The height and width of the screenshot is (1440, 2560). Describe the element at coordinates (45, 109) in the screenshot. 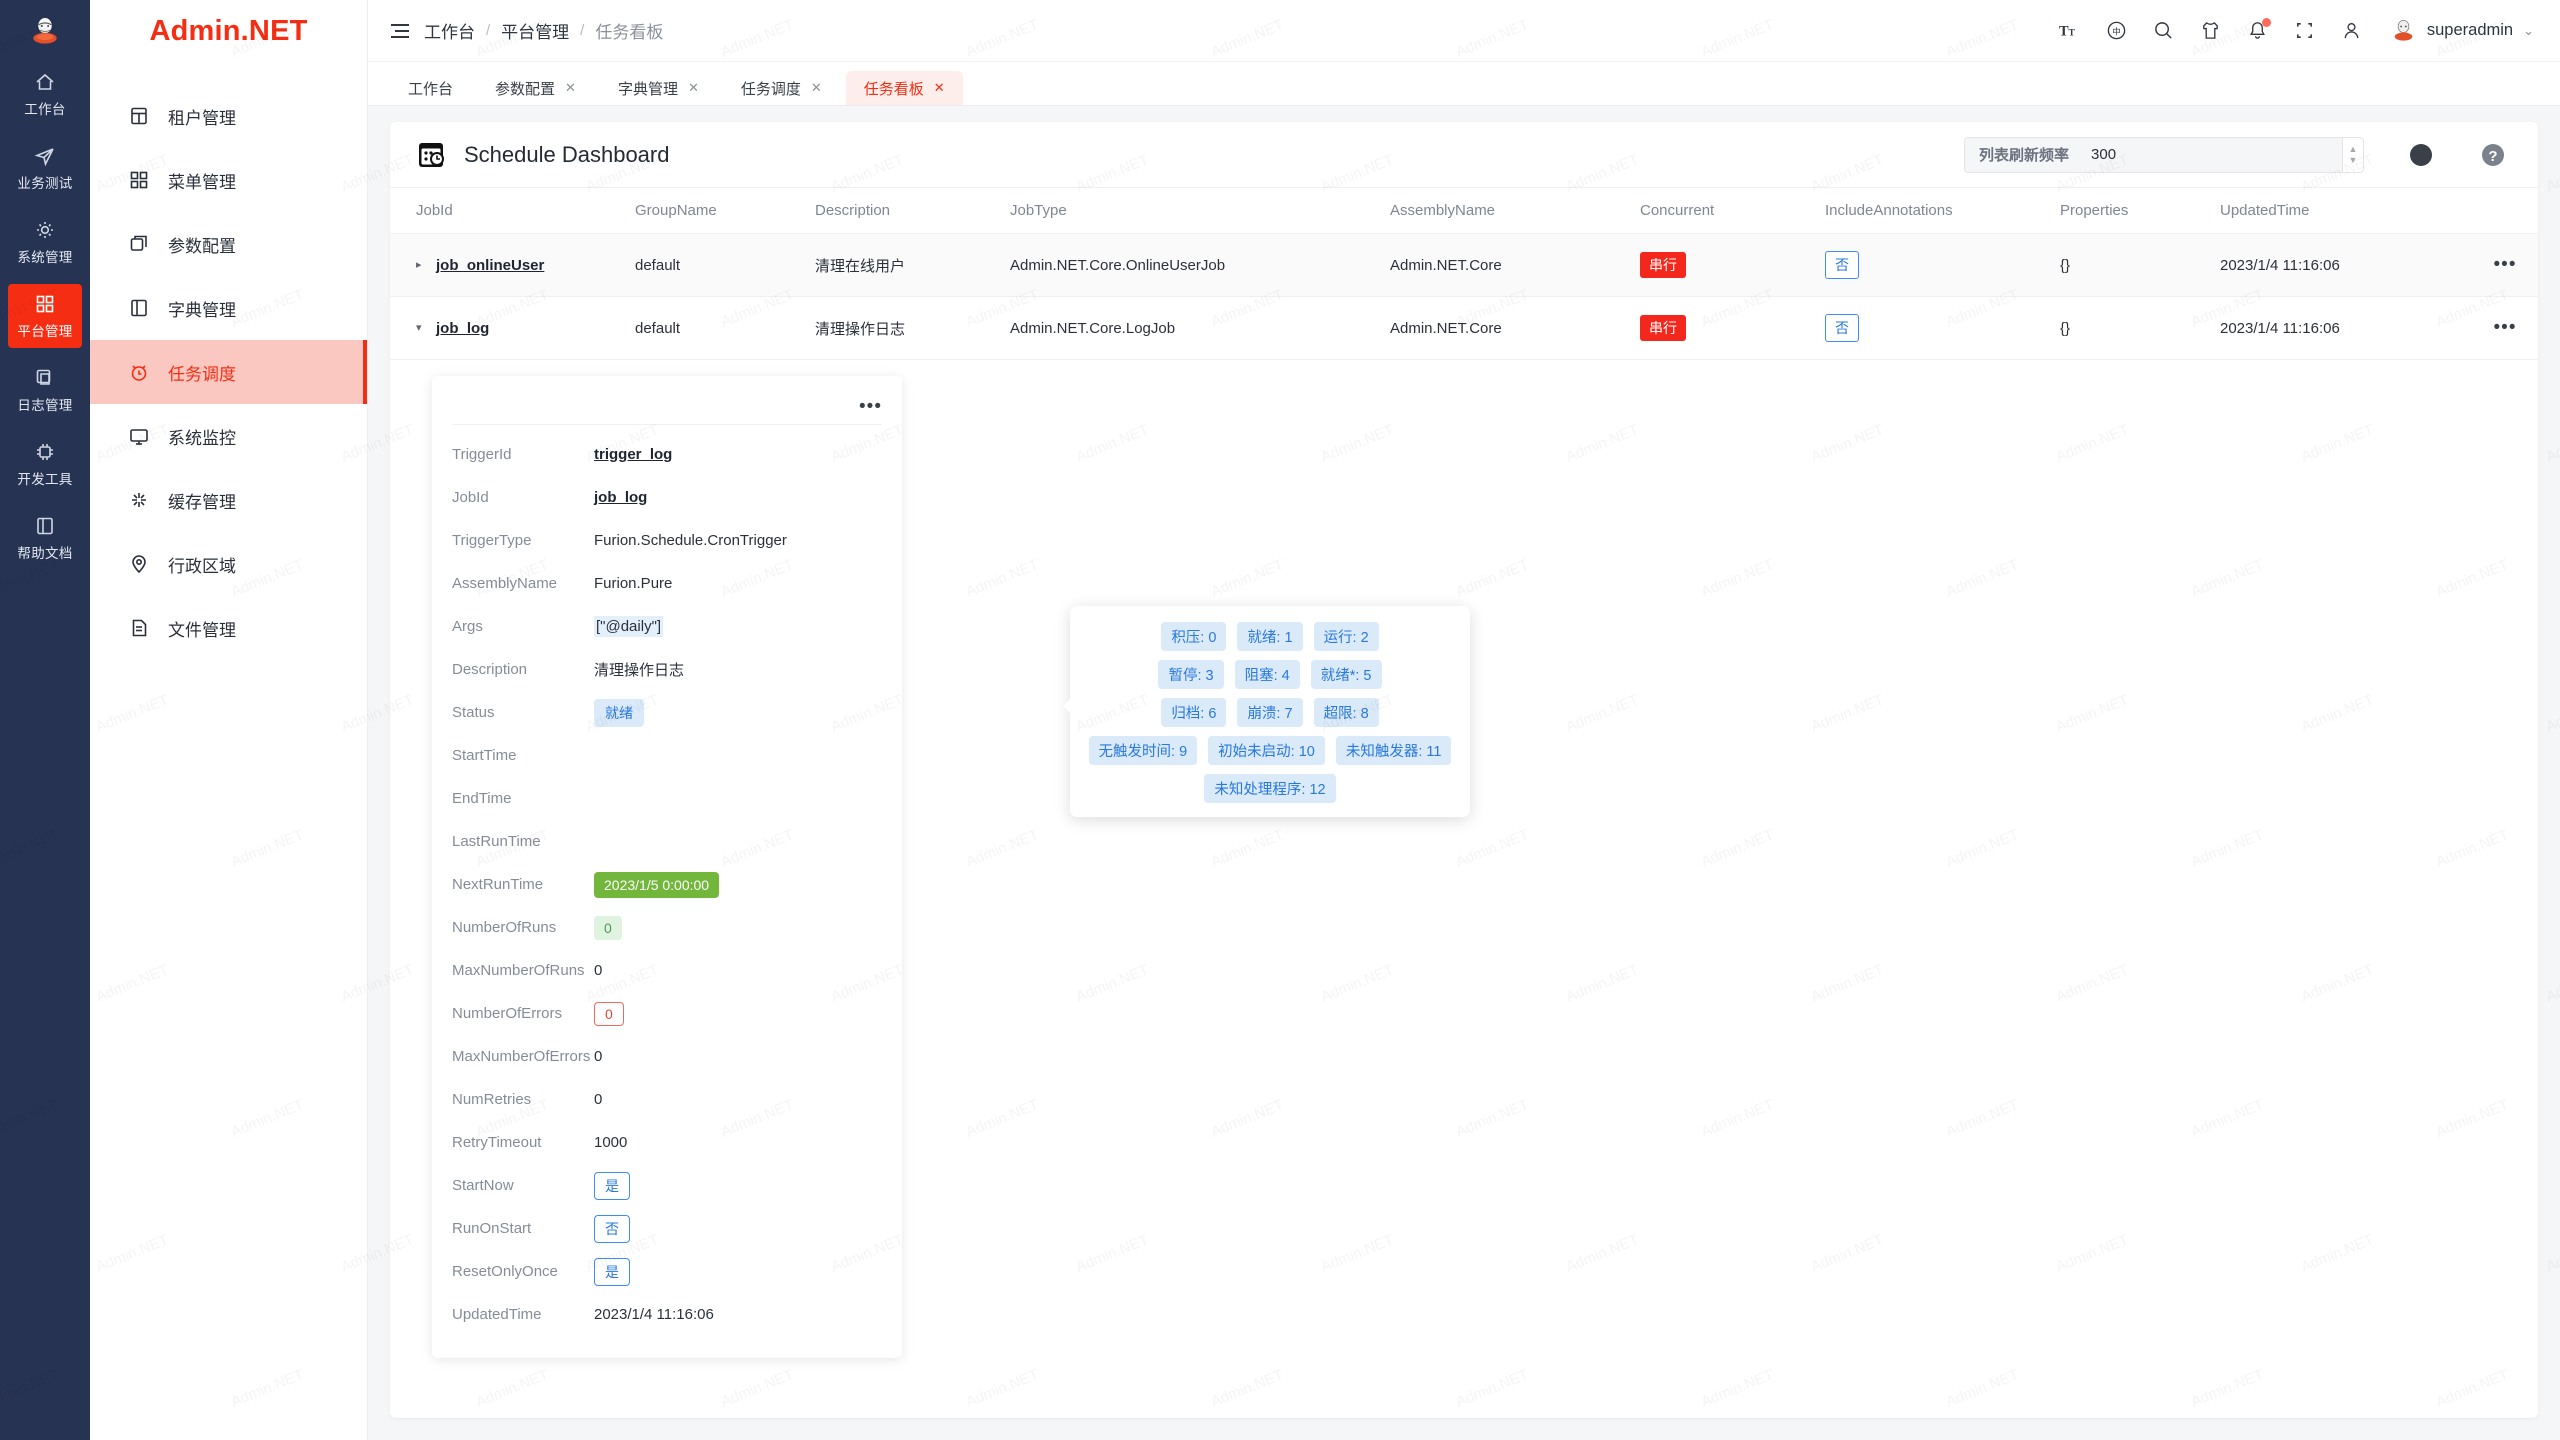

I see `rail-item-label: 工作台` at that location.